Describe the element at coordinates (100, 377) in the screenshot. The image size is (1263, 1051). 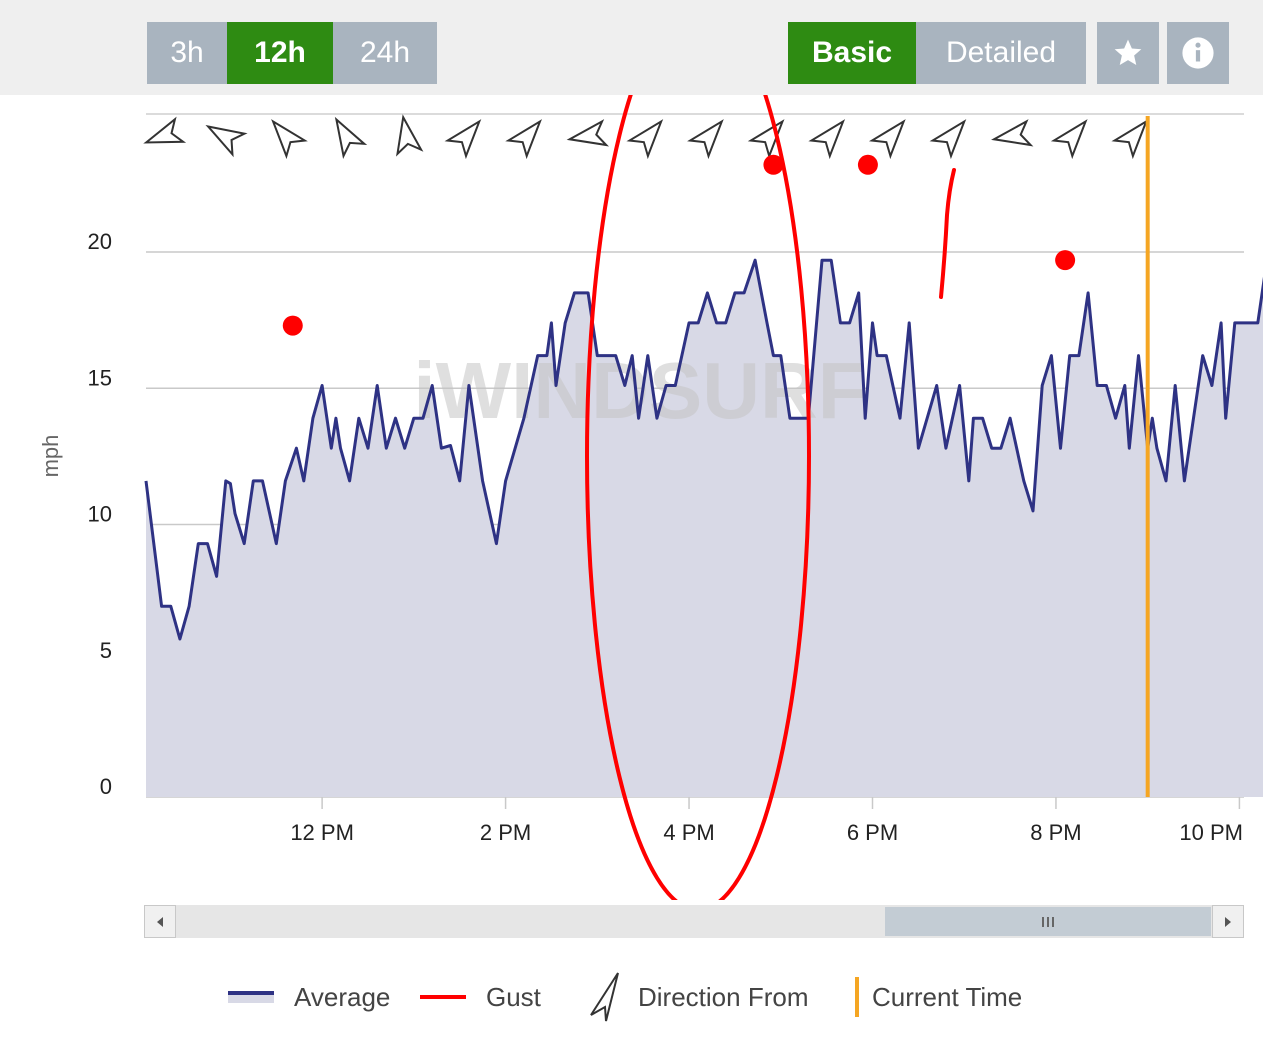
I see `y-tick-label: 15` at that location.